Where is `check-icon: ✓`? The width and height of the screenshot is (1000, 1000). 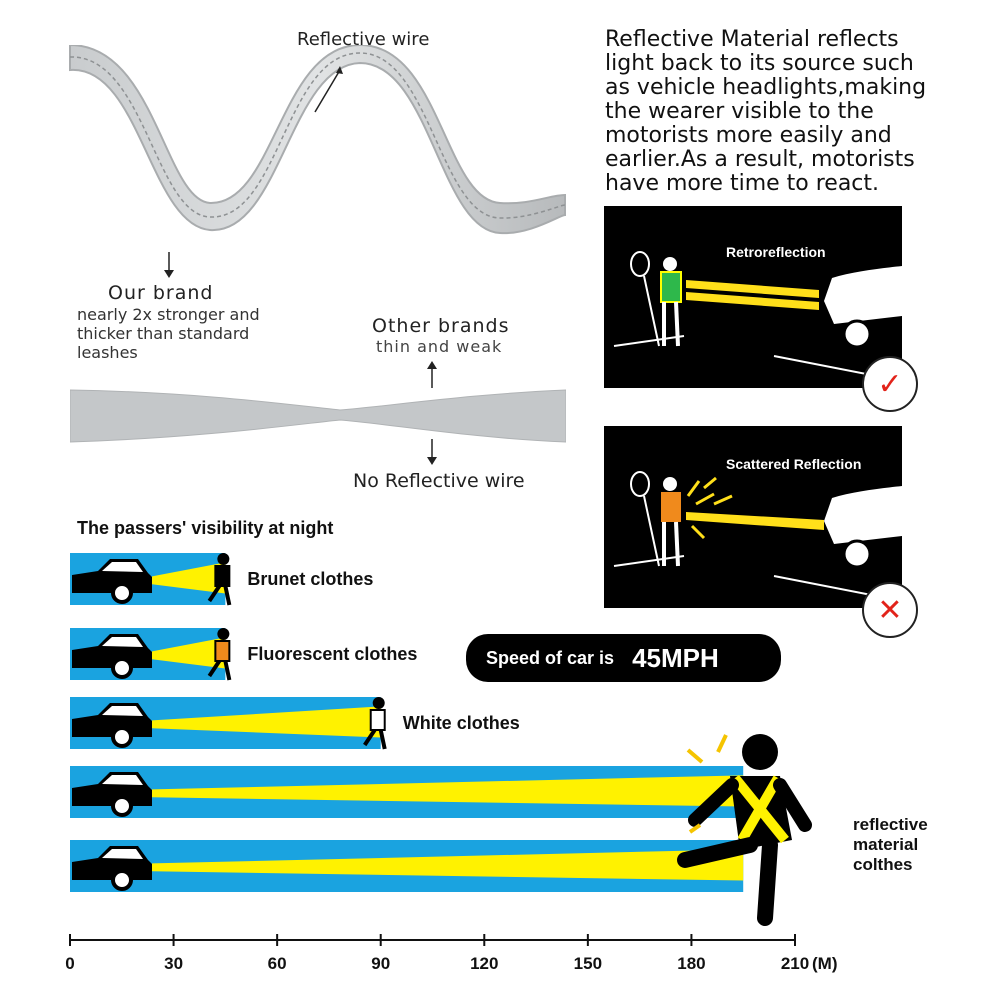 check-icon: ✓ is located at coordinates (890, 384).